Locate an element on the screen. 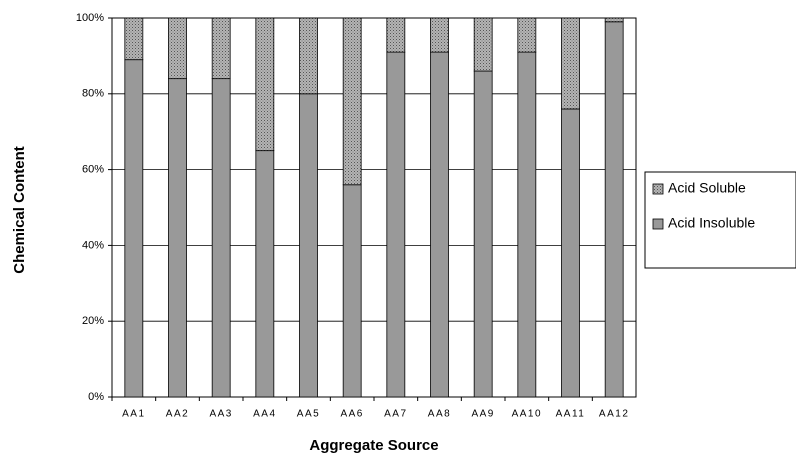 The width and height of the screenshot is (796, 457). x-tick-label: AA7 is located at coordinates (395, 414).